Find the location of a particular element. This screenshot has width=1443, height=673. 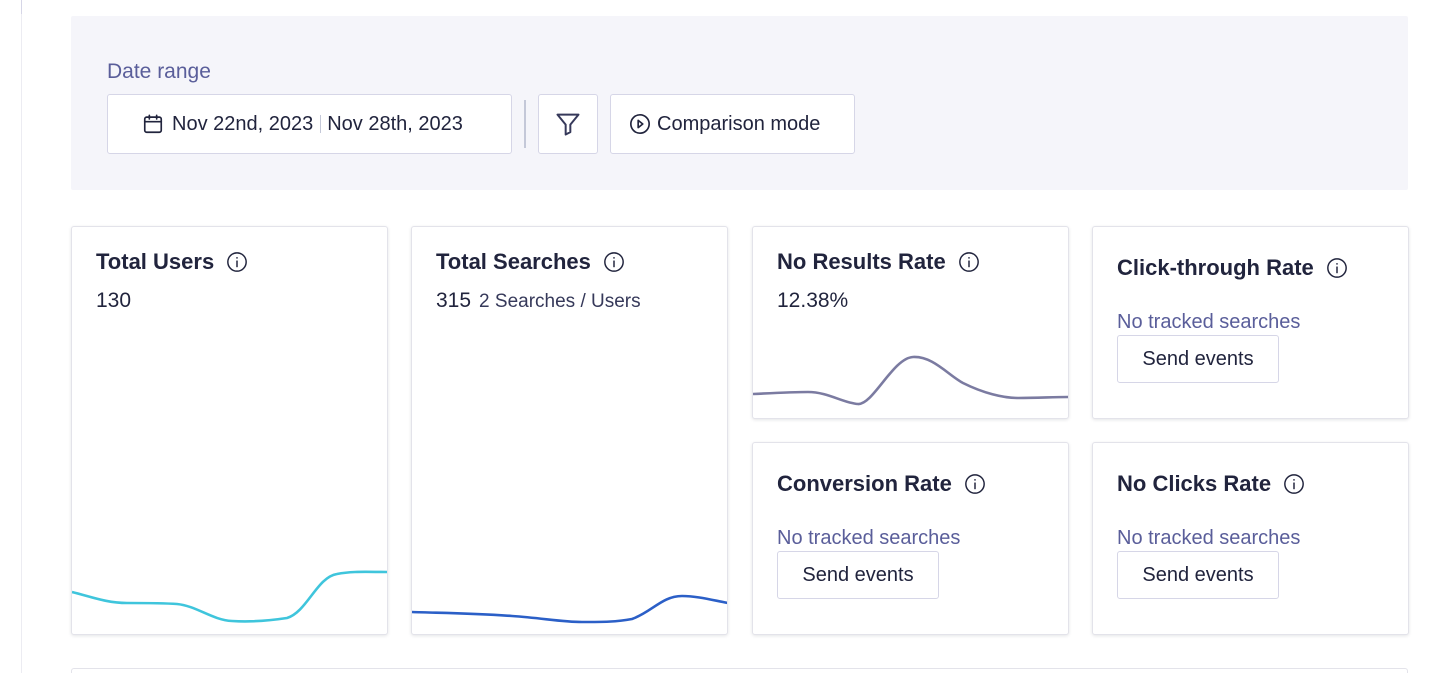

total-users-sparkline is located at coordinates (229, 596).